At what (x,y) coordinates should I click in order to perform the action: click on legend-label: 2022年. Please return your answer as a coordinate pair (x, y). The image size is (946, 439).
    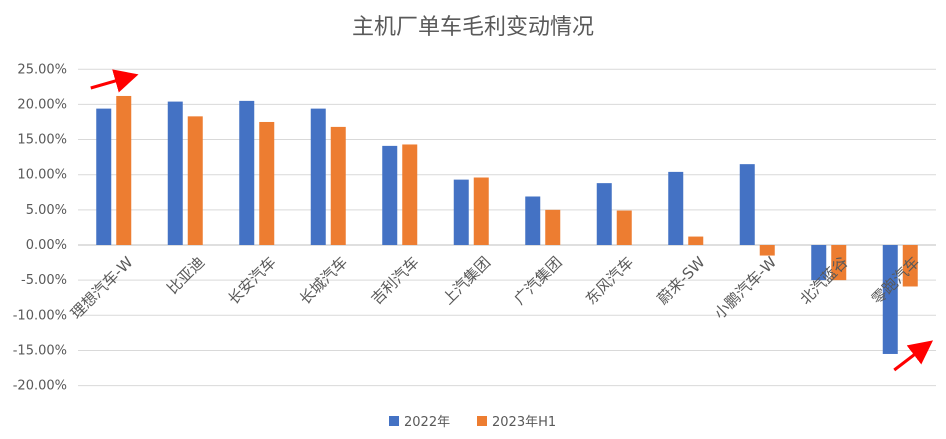
    Looking at the image, I should click on (427, 422).